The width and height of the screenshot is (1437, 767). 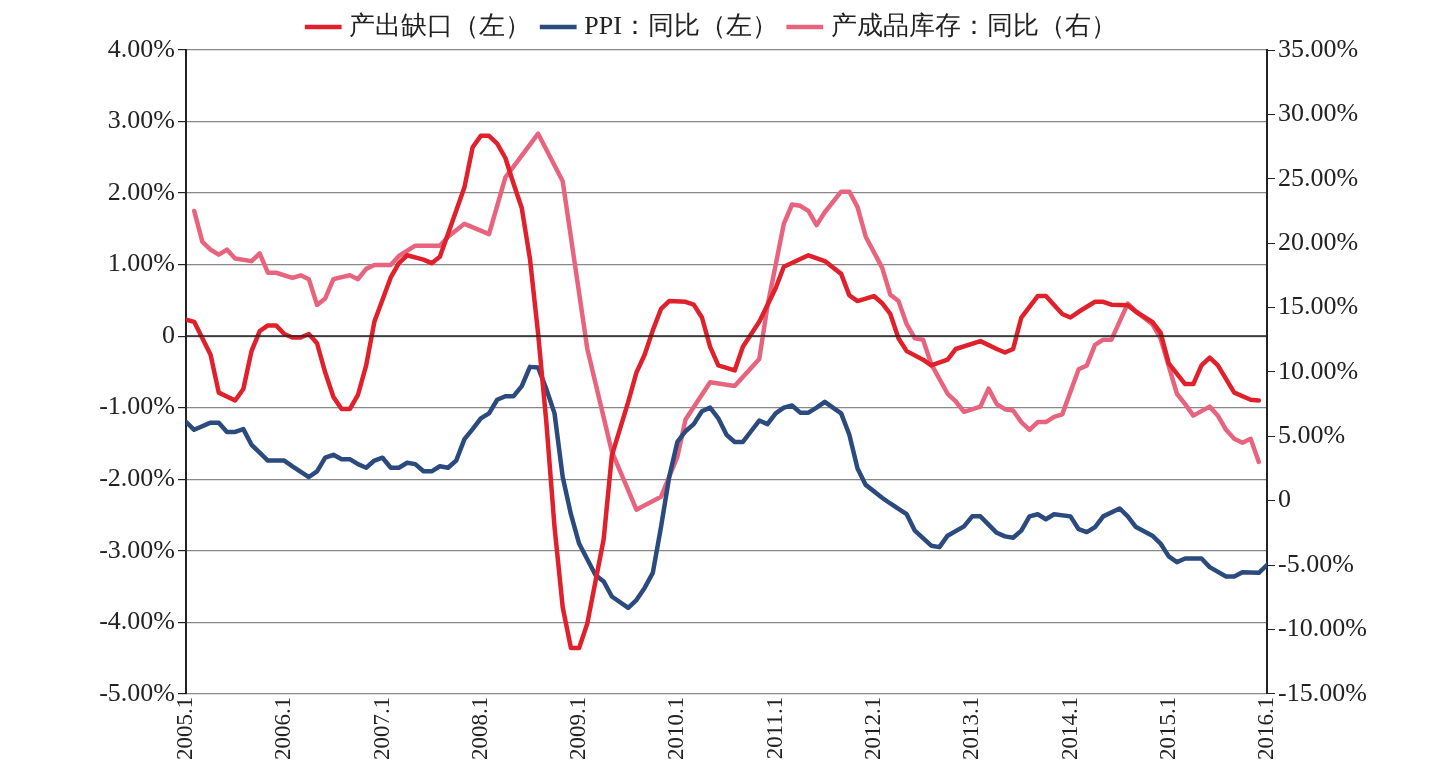 I want to click on x-tick-label: 2008.1, so click(x=479, y=728).